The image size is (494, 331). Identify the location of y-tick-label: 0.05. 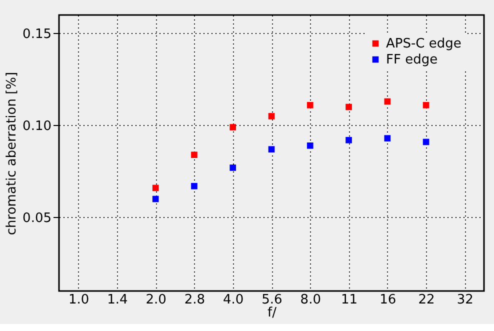
(37, 218).